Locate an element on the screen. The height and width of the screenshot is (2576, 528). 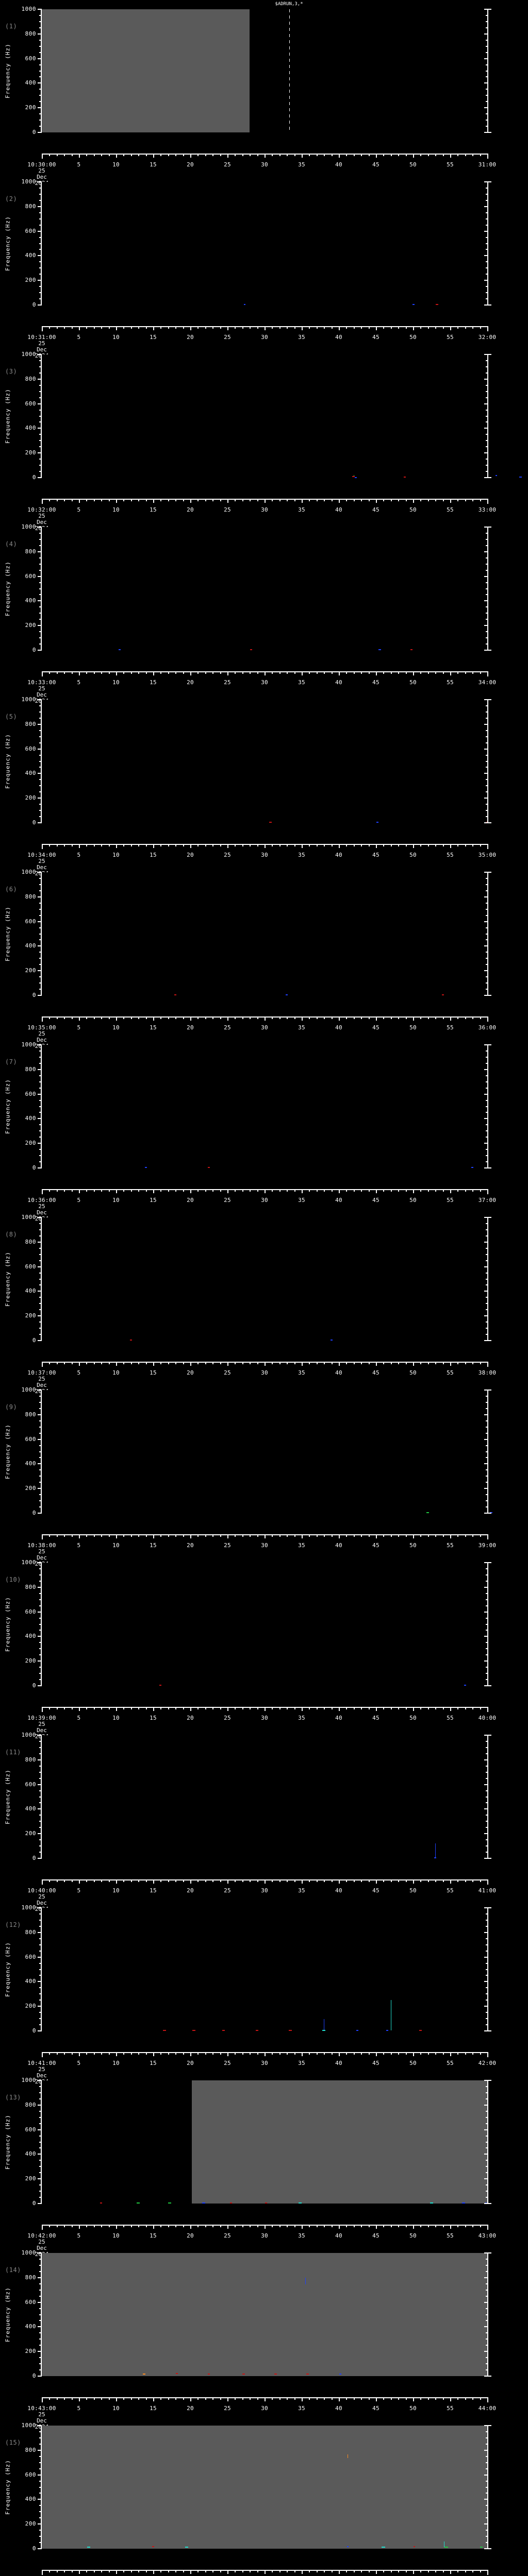
x-tick-label: 30 is located at coordinates (264, 1200).